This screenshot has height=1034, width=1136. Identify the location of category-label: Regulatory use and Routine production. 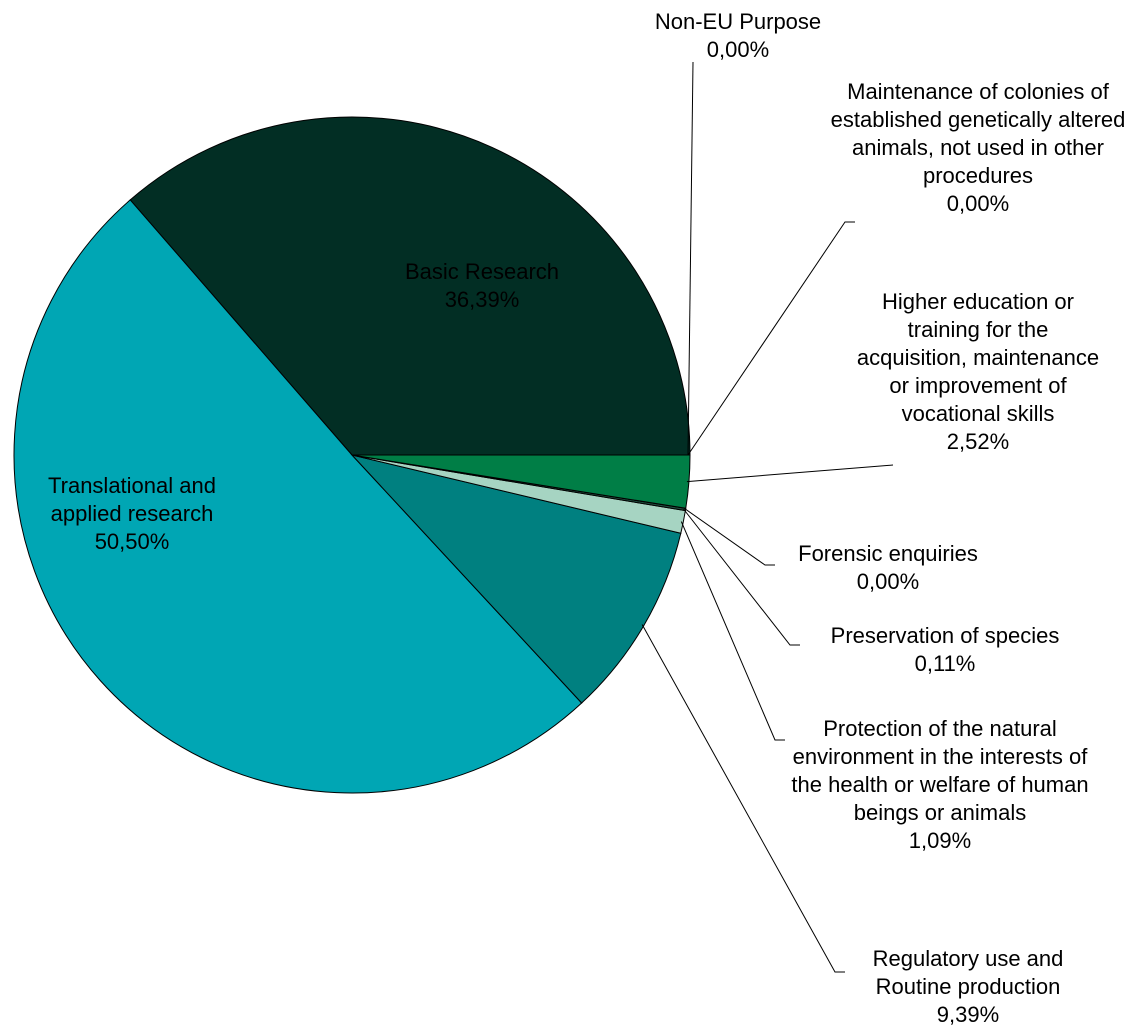
(968, 972).